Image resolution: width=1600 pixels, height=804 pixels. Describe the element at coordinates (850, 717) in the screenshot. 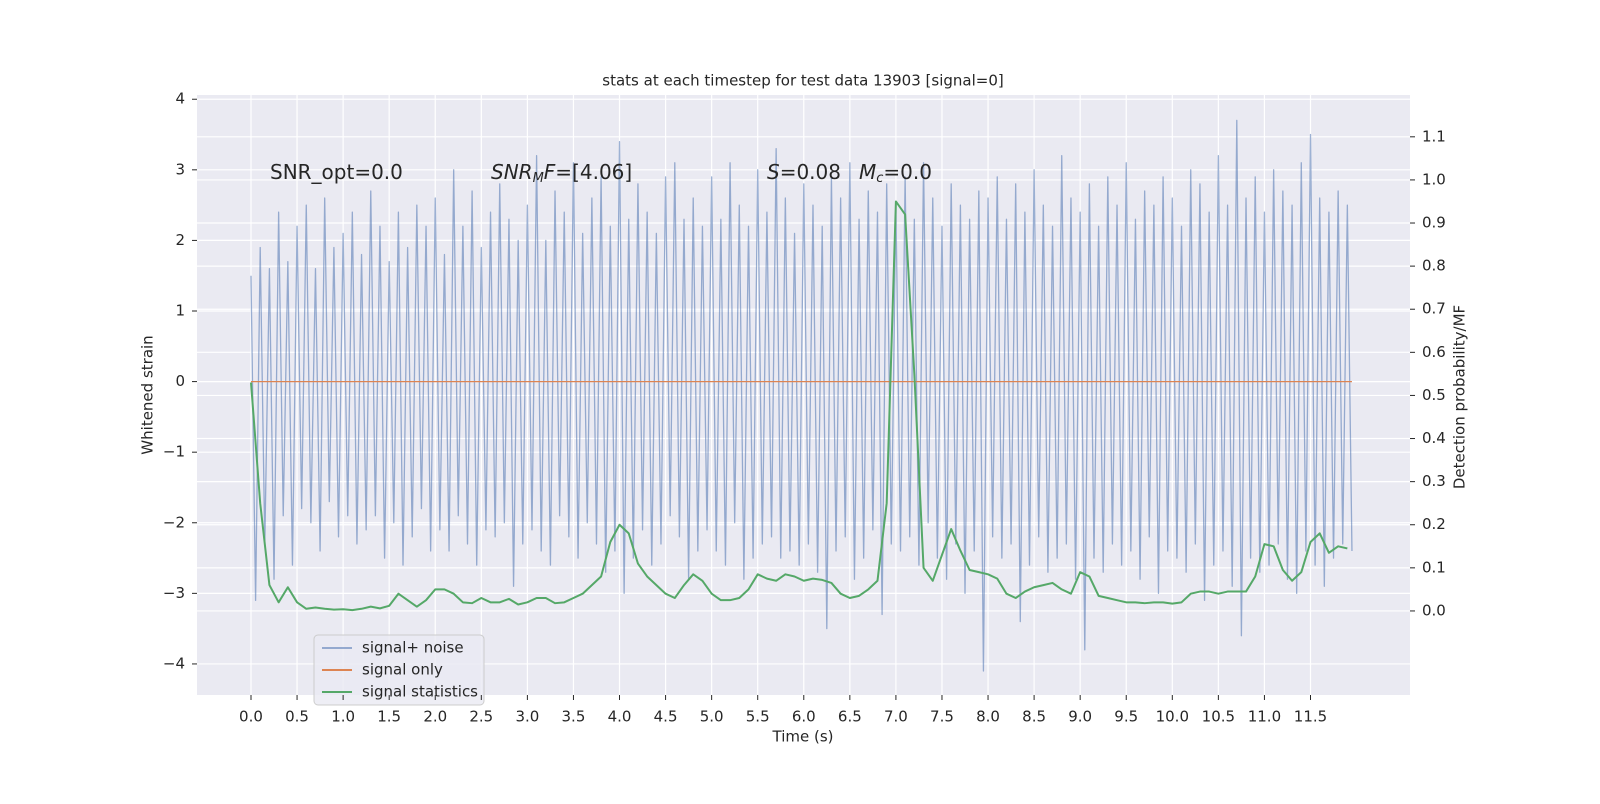

I see `x-tick-label: 6.5` at that location.